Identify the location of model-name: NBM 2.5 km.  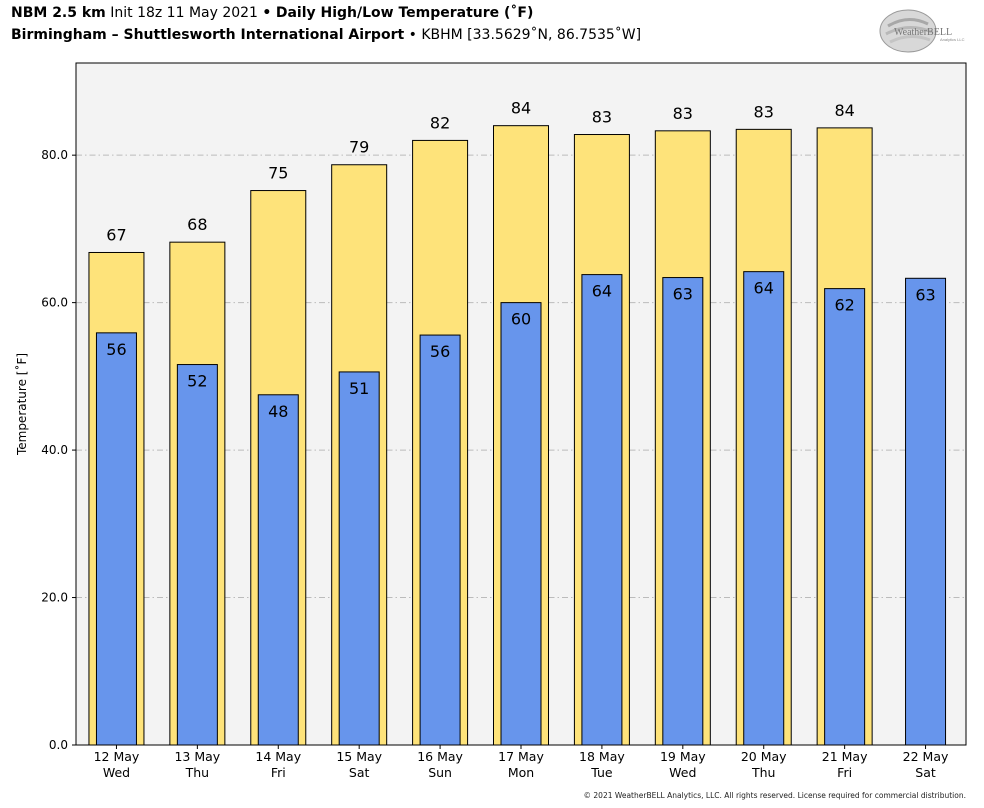
(58, 13).